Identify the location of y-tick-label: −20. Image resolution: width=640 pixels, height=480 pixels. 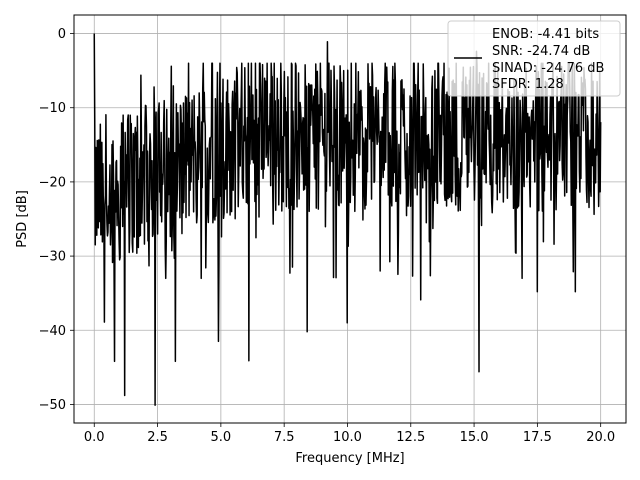
(52, 182).